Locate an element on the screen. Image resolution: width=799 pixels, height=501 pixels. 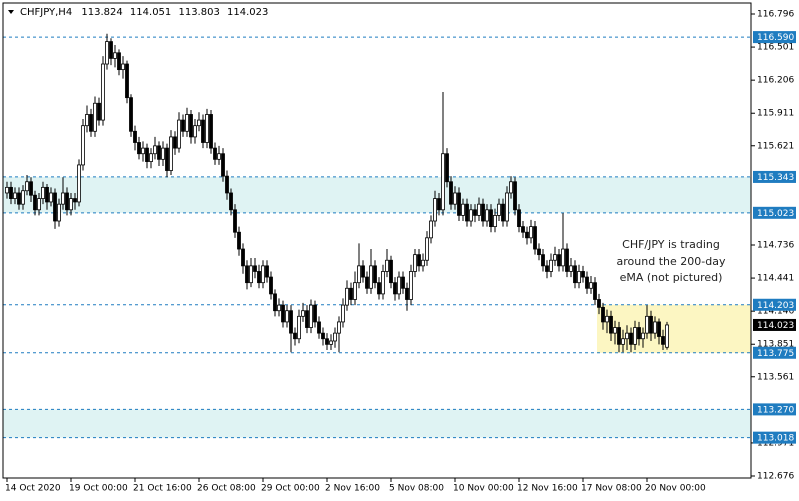
y-tick-label: 115.621 is located at coordinates (775, 146).